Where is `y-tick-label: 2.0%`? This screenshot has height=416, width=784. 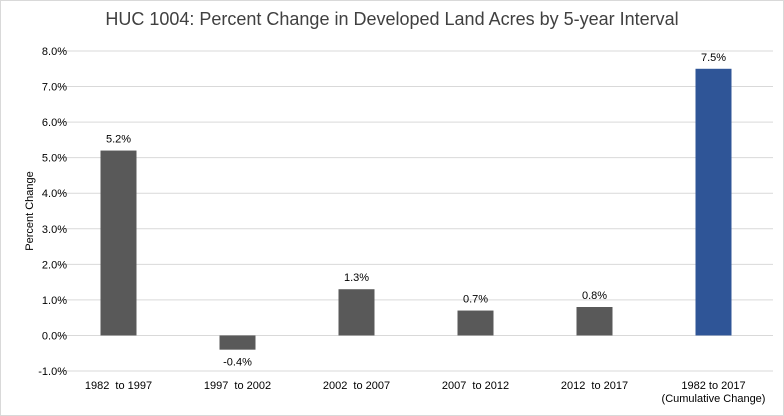 y-tick-label: 2.0% is located at coordinates (54, 265).